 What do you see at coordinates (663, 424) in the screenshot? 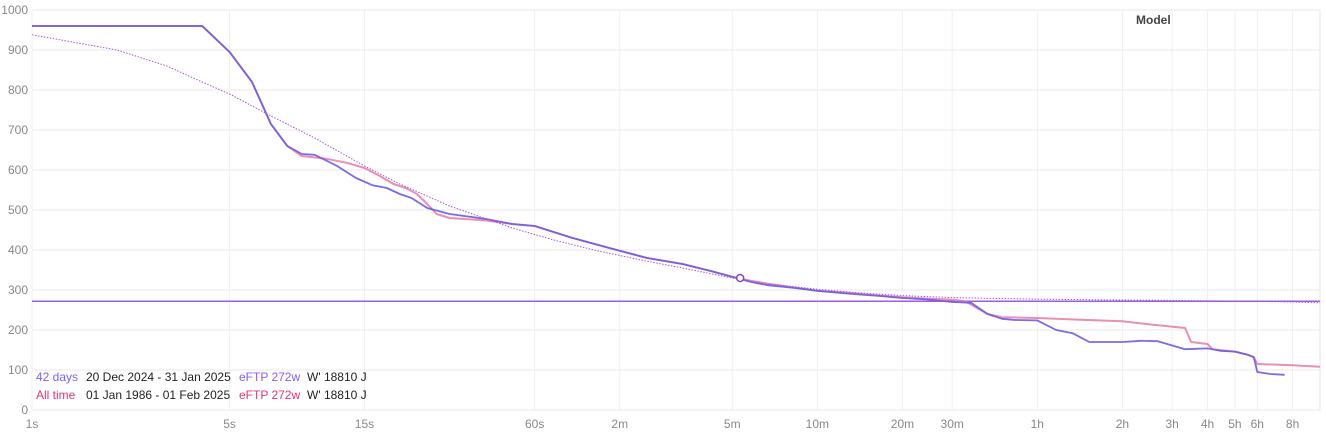
I see `x-axis-labels: 1s 5s 15s 60s 2m 5m 10m 20m 30m 1h 2h 3h 4h 5h 6h 8h` at bounding box center [663, 424].